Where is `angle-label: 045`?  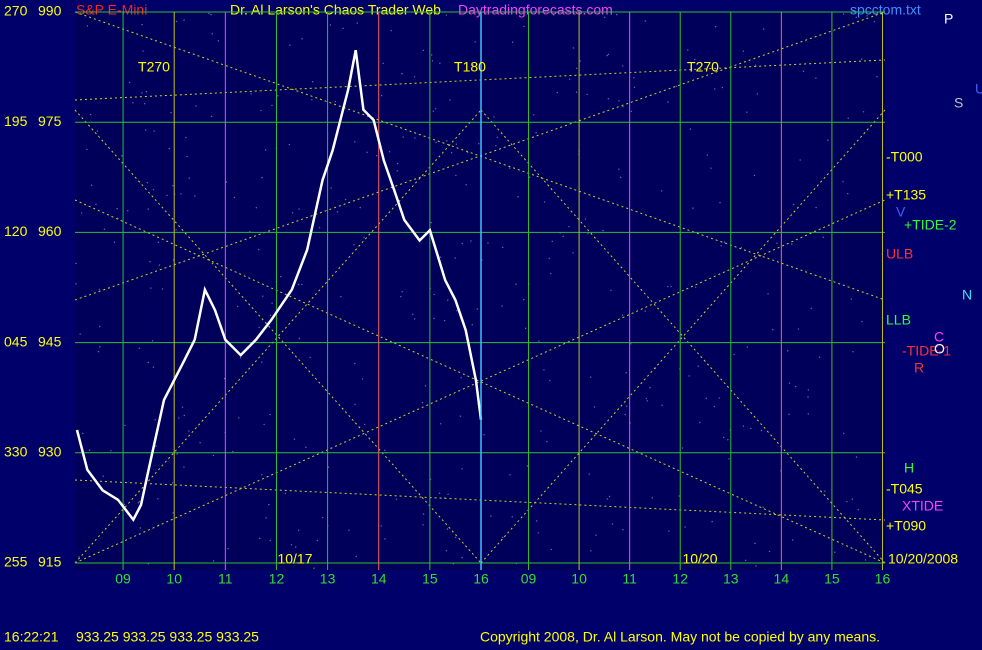
angle-label: 045 is located at coordinates (16, 341).